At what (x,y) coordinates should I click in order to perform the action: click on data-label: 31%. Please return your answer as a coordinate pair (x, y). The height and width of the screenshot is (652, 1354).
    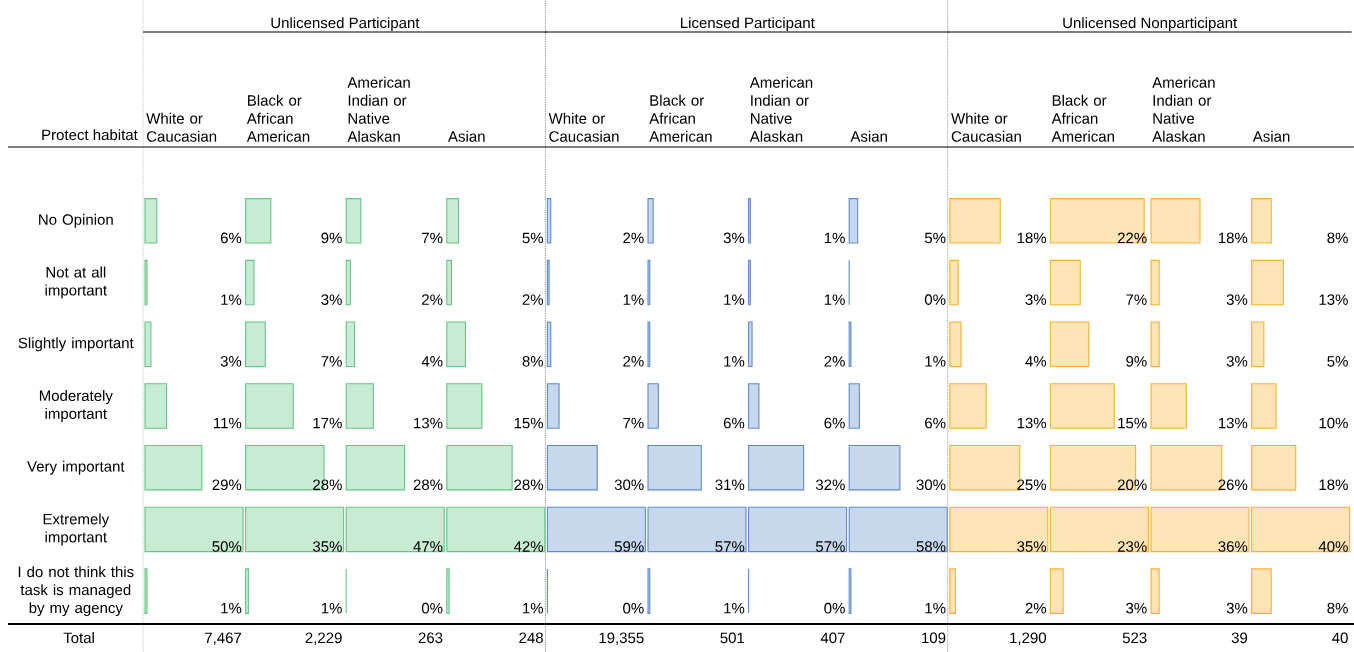
    Looking at the image, I should click on (730, 485).